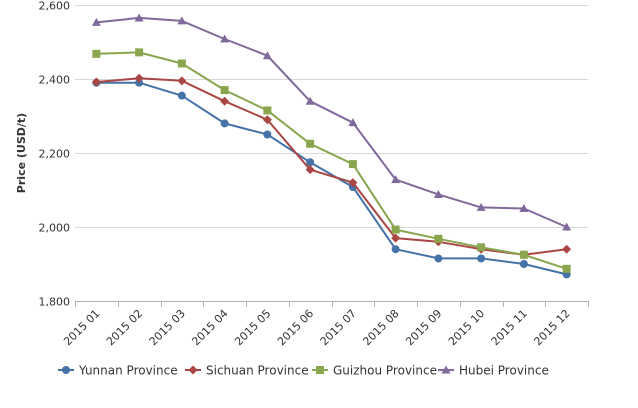  What do you see at coordinates (332, 304) in the screenshot?
I see `axes` at bounding box center [332, 304].